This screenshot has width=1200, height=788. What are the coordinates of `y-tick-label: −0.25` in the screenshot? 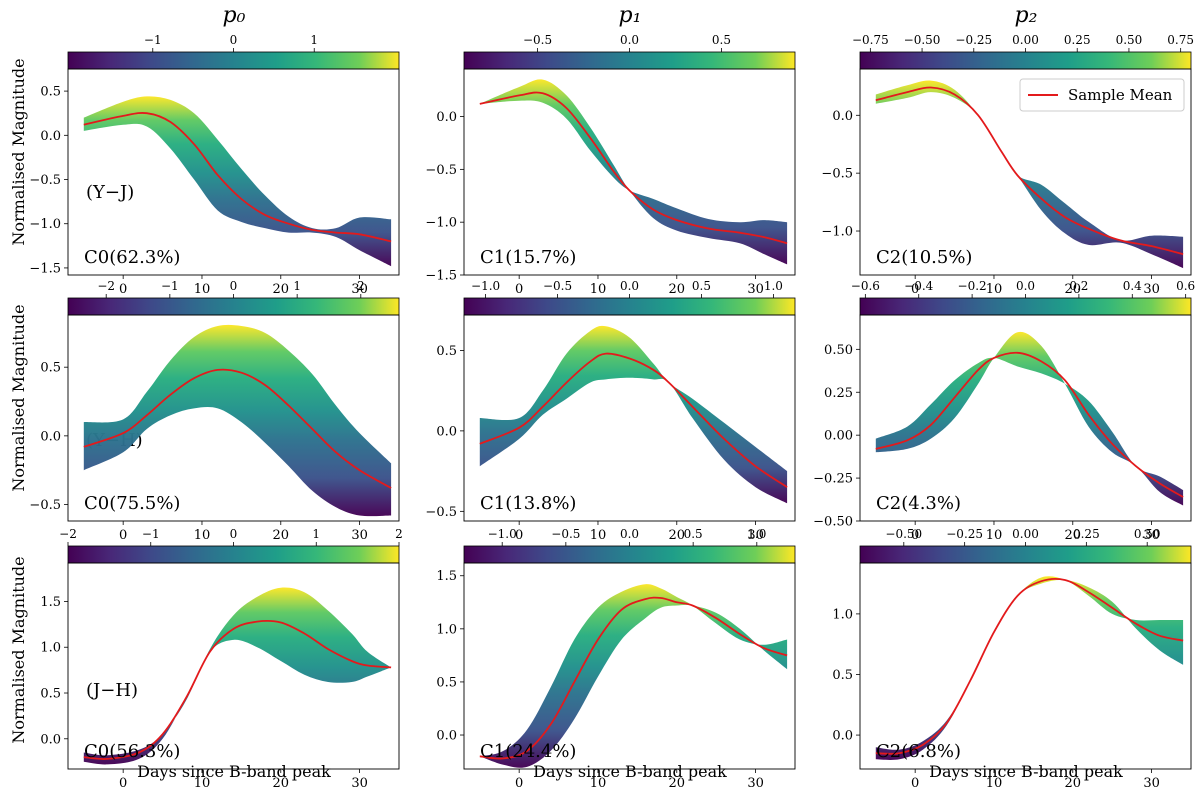 It's located at (833, 479).